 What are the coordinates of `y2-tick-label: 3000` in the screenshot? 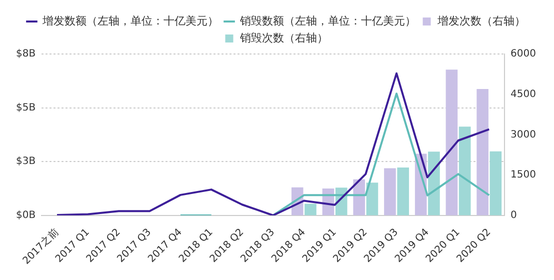 It's located at (523, 134).